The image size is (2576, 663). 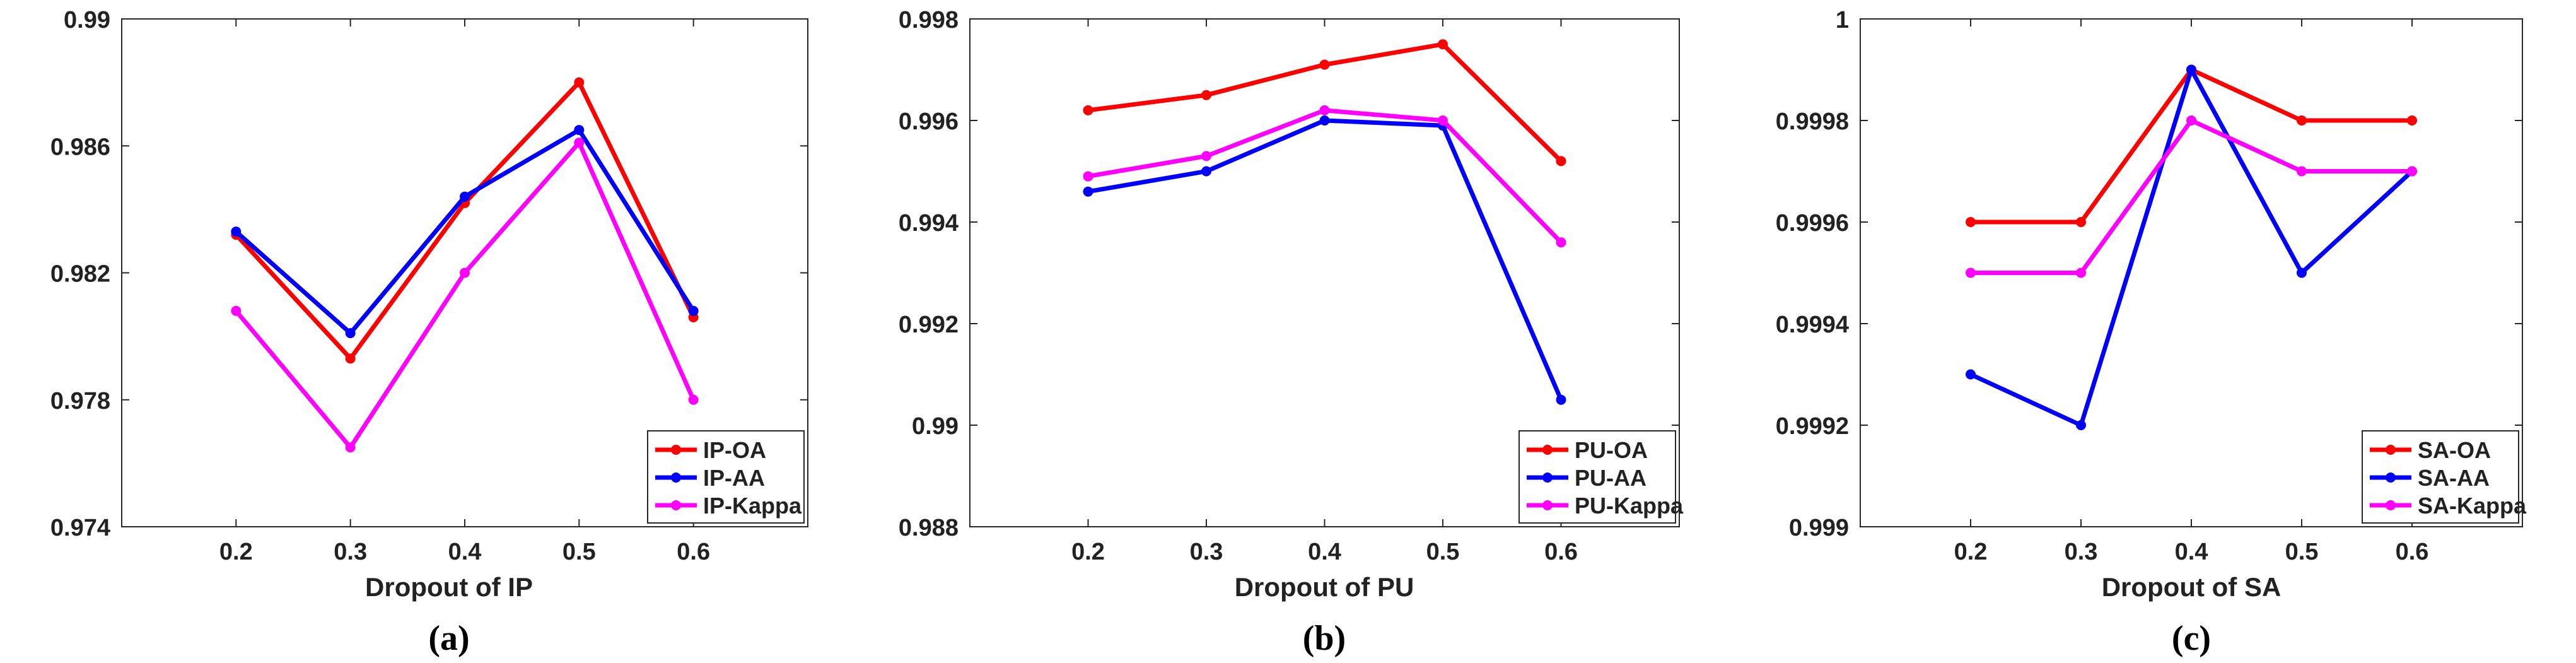 I want to click on y-tick-label: 0.9996, so click(x=1813, y=223).